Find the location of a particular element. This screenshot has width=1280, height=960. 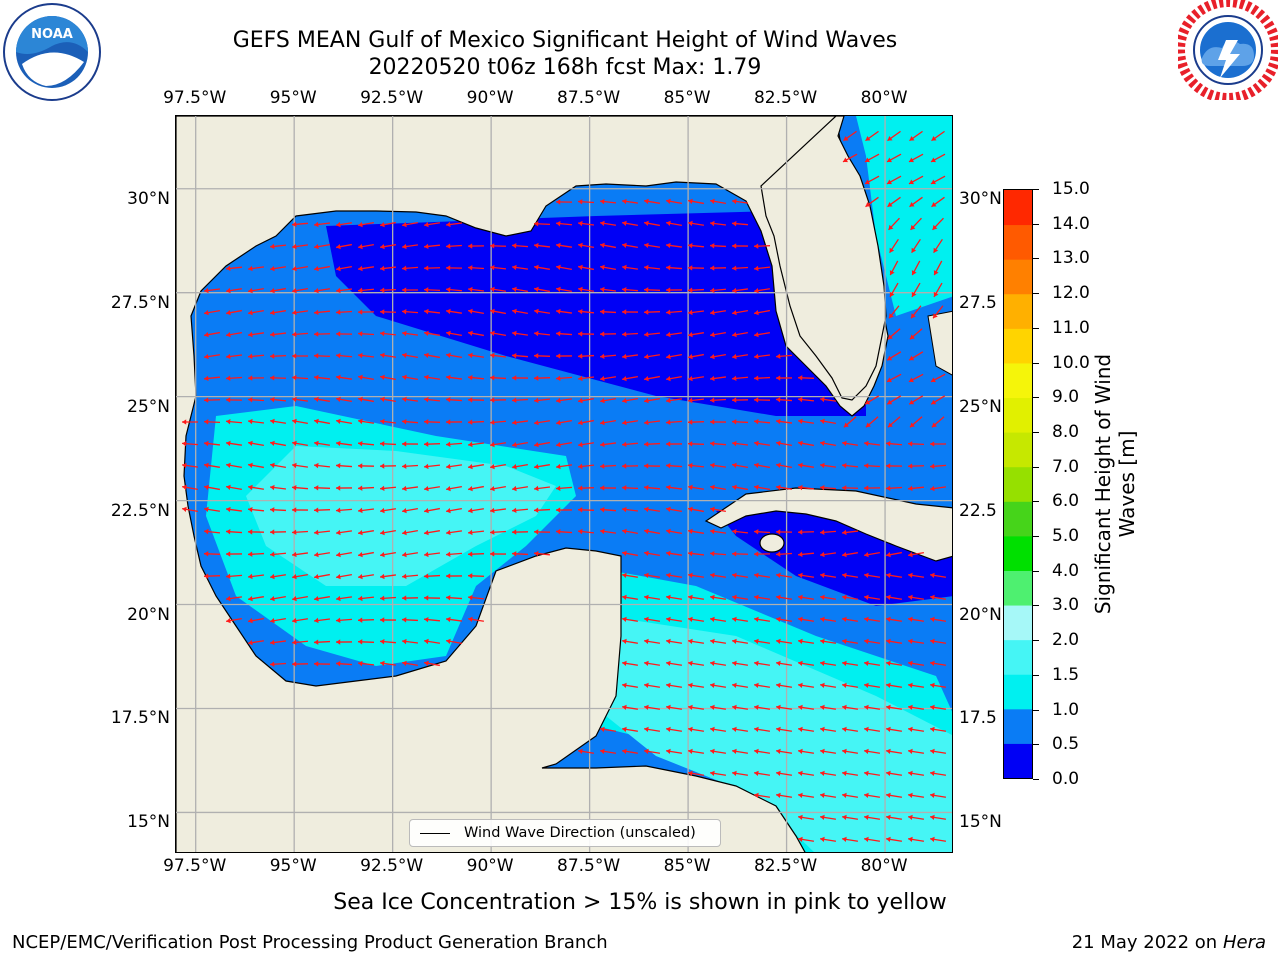

y-tick-label-left: 25°N is located at coordinates (148, 406).